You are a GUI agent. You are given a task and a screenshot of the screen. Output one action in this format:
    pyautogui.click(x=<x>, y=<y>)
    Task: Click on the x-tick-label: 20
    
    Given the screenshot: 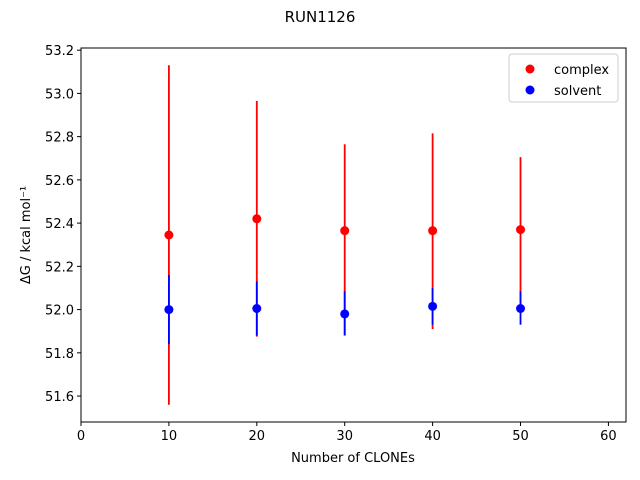 What is the action you would take?
    pyautogui.click(x=257, y=436)
    